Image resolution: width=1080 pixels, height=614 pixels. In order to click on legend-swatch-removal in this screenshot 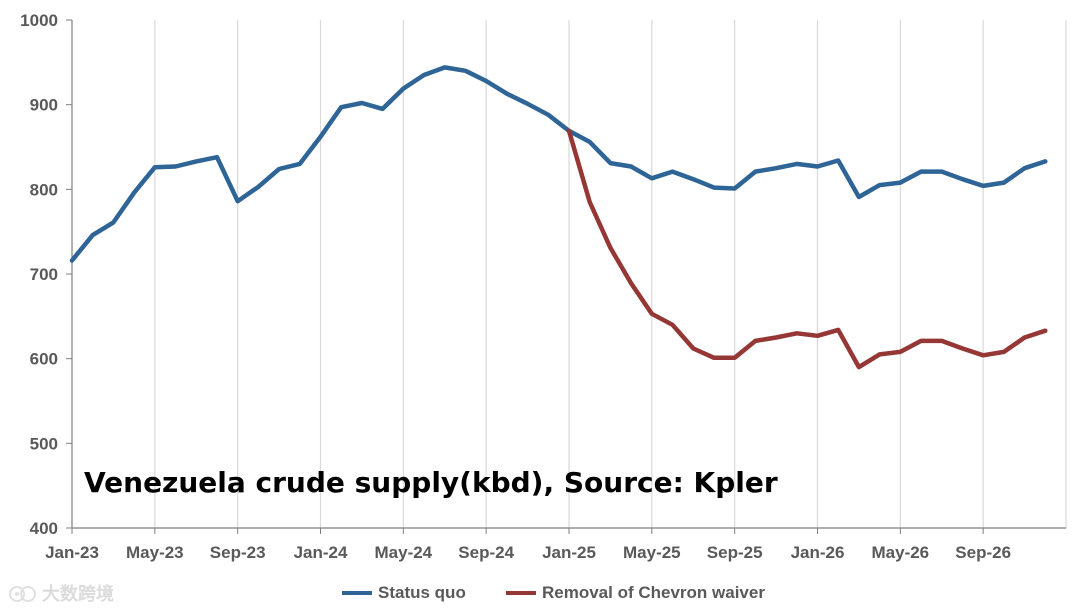, I will do `click(521, 593)`.